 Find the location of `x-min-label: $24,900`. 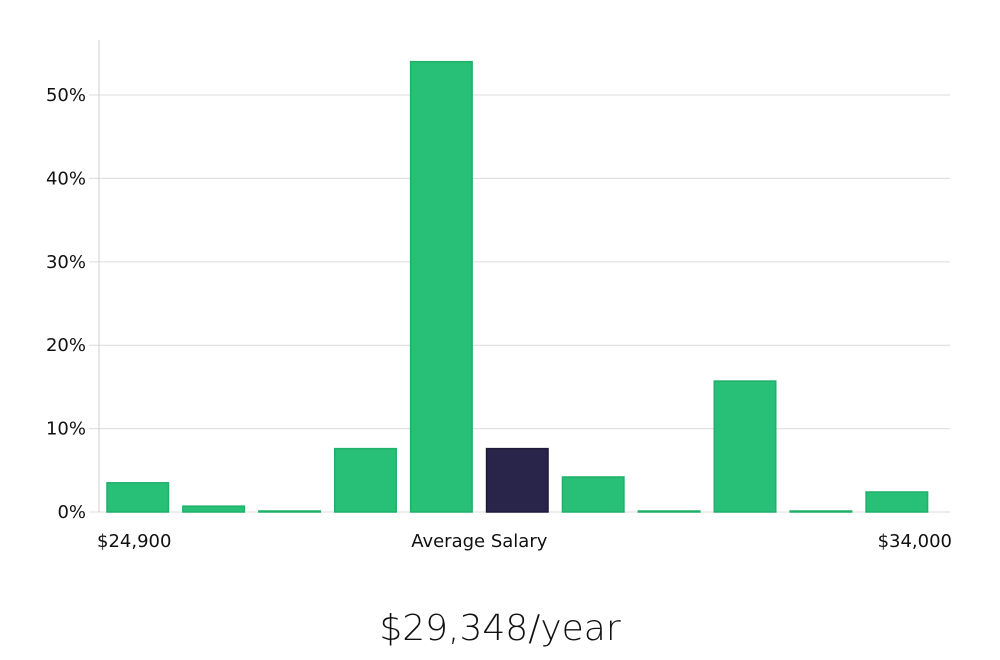

x-min-label: $24,900 is located at coordinates (134, 541).